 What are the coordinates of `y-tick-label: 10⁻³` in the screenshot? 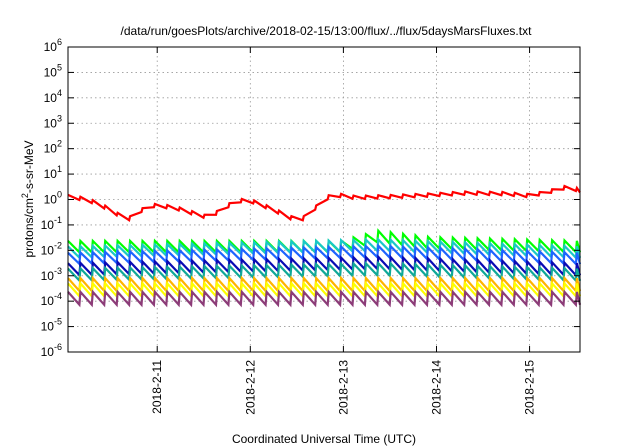 It's located at (51, 274).